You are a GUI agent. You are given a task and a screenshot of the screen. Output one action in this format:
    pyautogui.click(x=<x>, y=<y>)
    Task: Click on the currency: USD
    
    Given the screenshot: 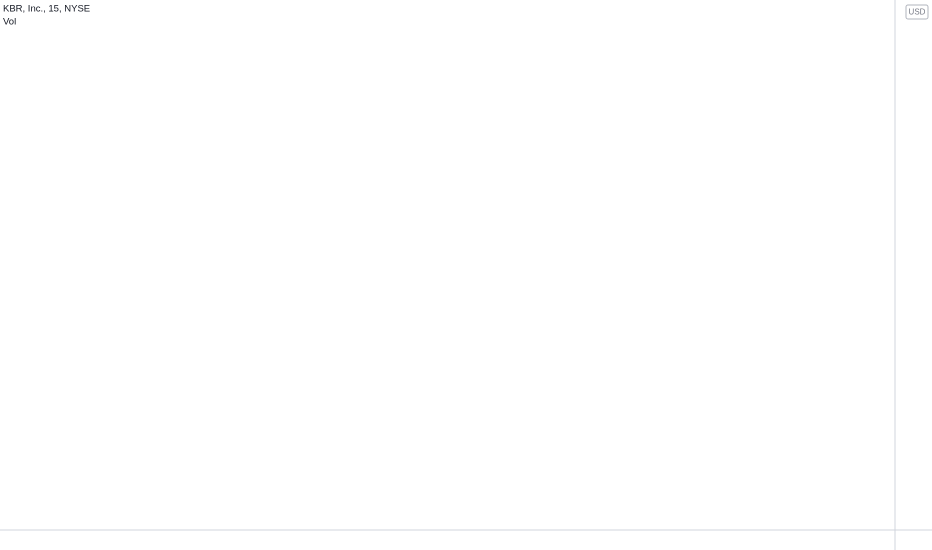 What is the action you would take?
    pyautogui.click(x=917, y=12)
    